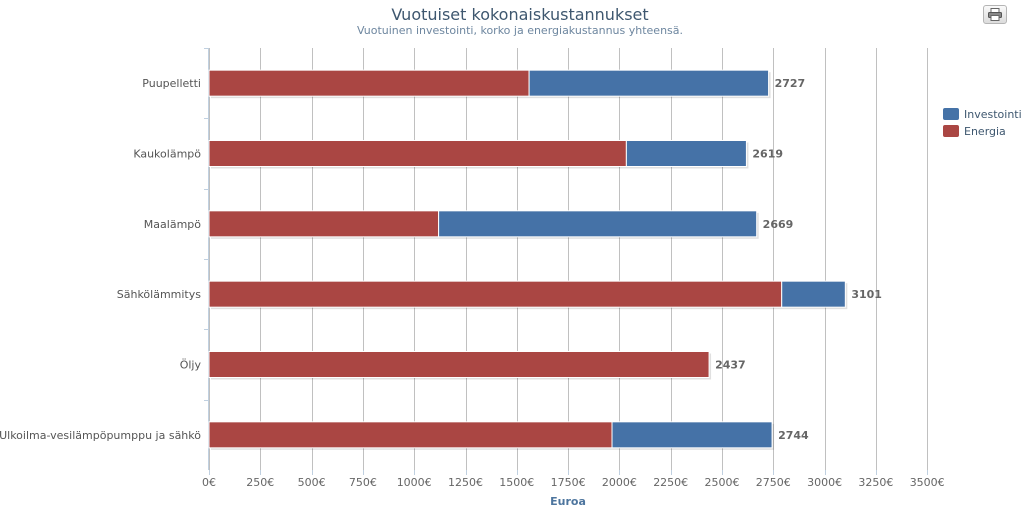 The width and height of the screenshot is (1024, 509). I want to click on category-label: Ulkoilma-vesilämpöpumppu ja sähkö, so click(100, 435).